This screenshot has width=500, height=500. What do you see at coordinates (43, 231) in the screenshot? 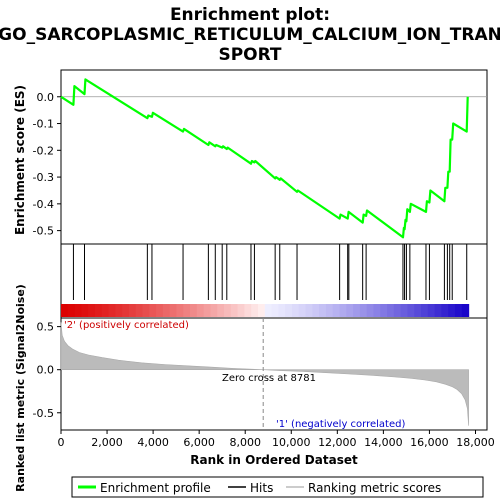
I see `es-y-tick-label: -0.5` at bounding box center [43, 231].